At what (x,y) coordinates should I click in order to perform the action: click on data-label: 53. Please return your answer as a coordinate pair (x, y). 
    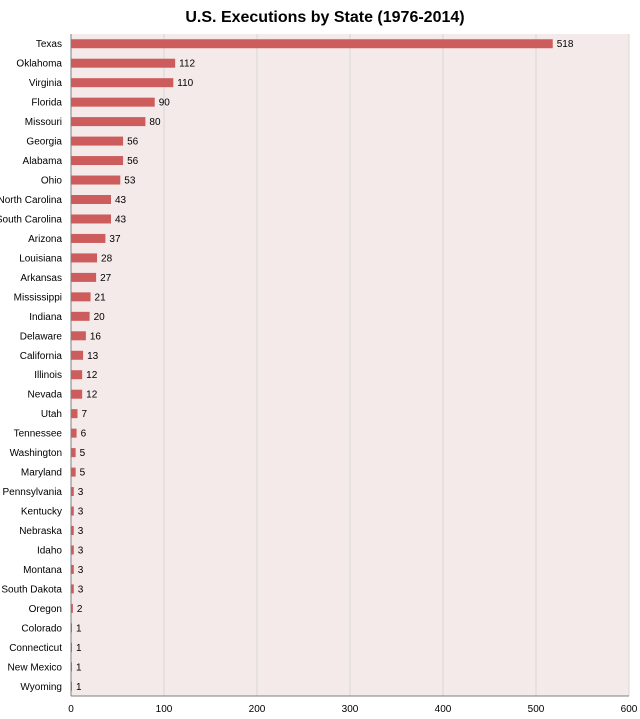
    Looking at the image, I should click on (130, 181).